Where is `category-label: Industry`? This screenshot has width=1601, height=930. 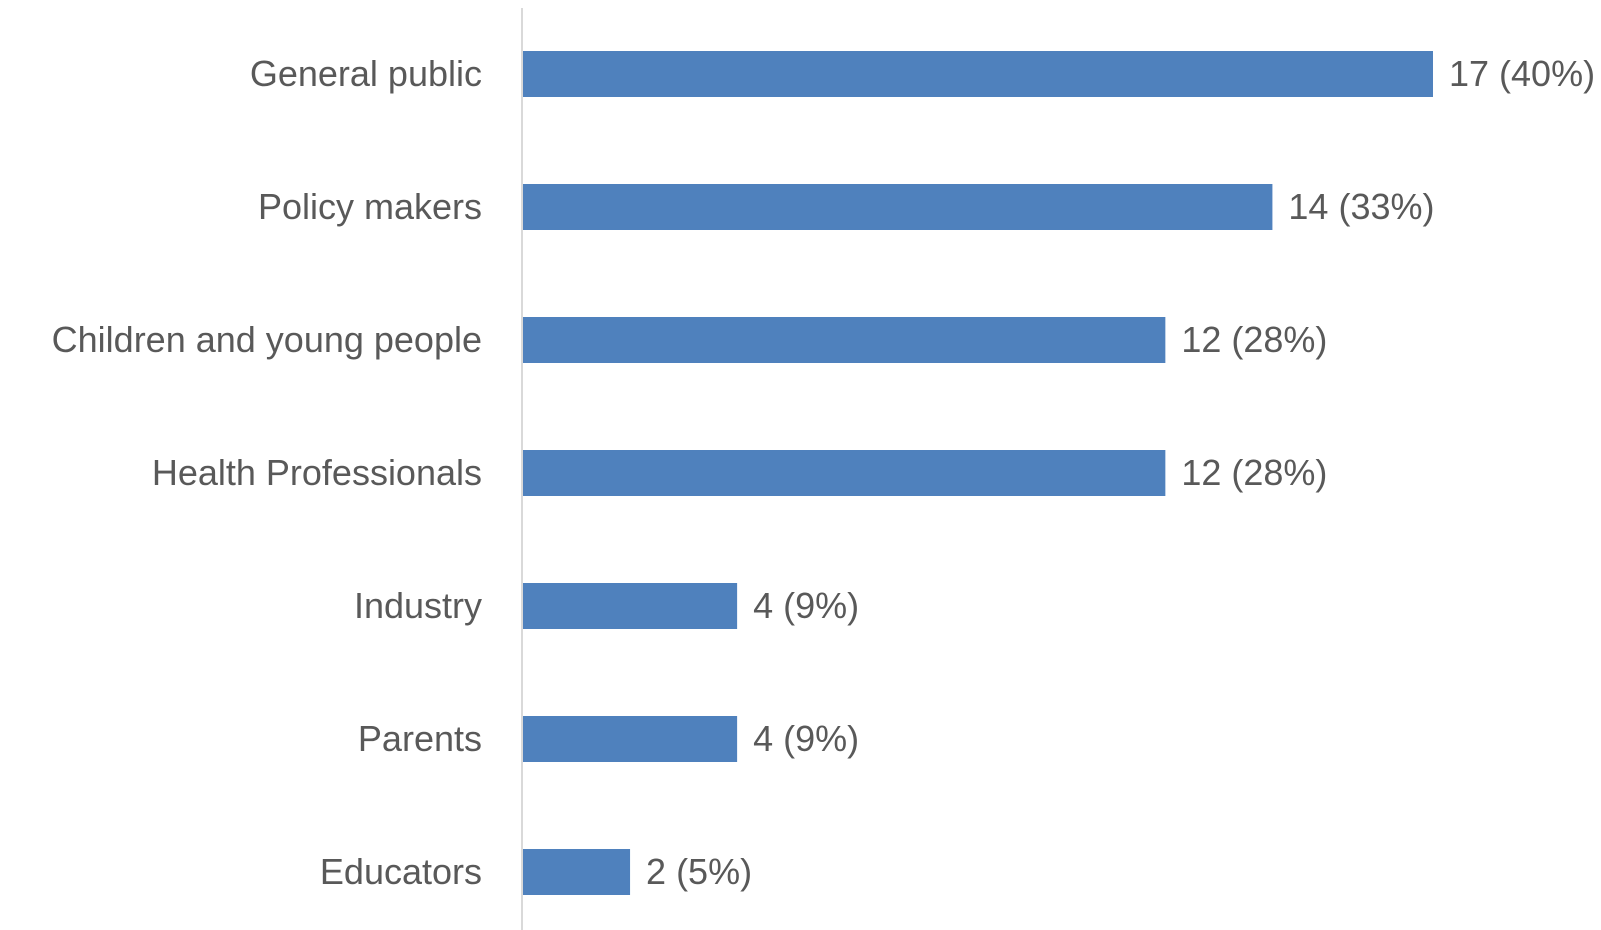 category-label: Industry is located at coordinates (418, 605).